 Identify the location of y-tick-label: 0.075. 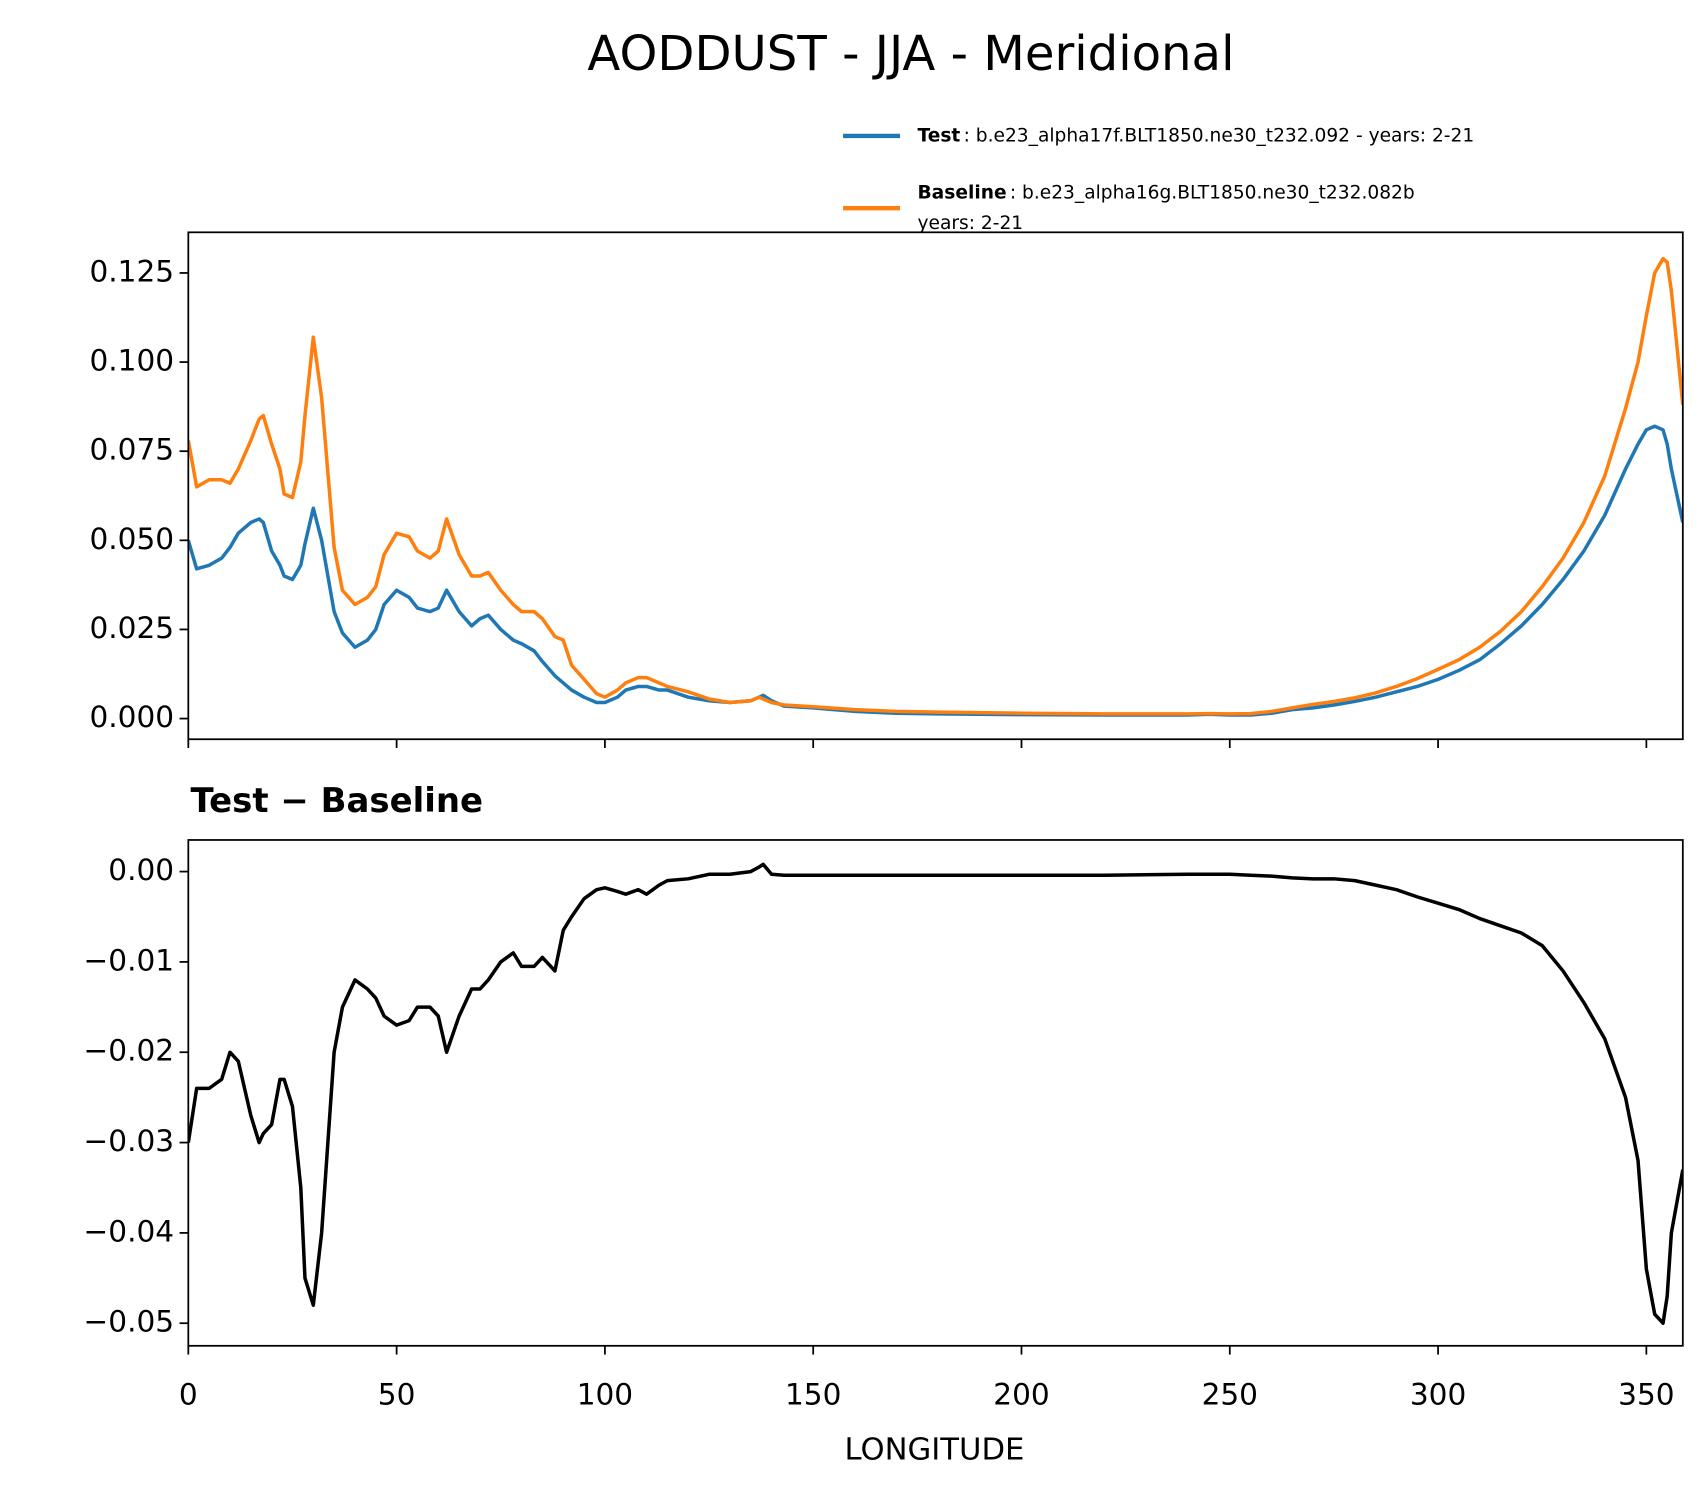
(131, 450).